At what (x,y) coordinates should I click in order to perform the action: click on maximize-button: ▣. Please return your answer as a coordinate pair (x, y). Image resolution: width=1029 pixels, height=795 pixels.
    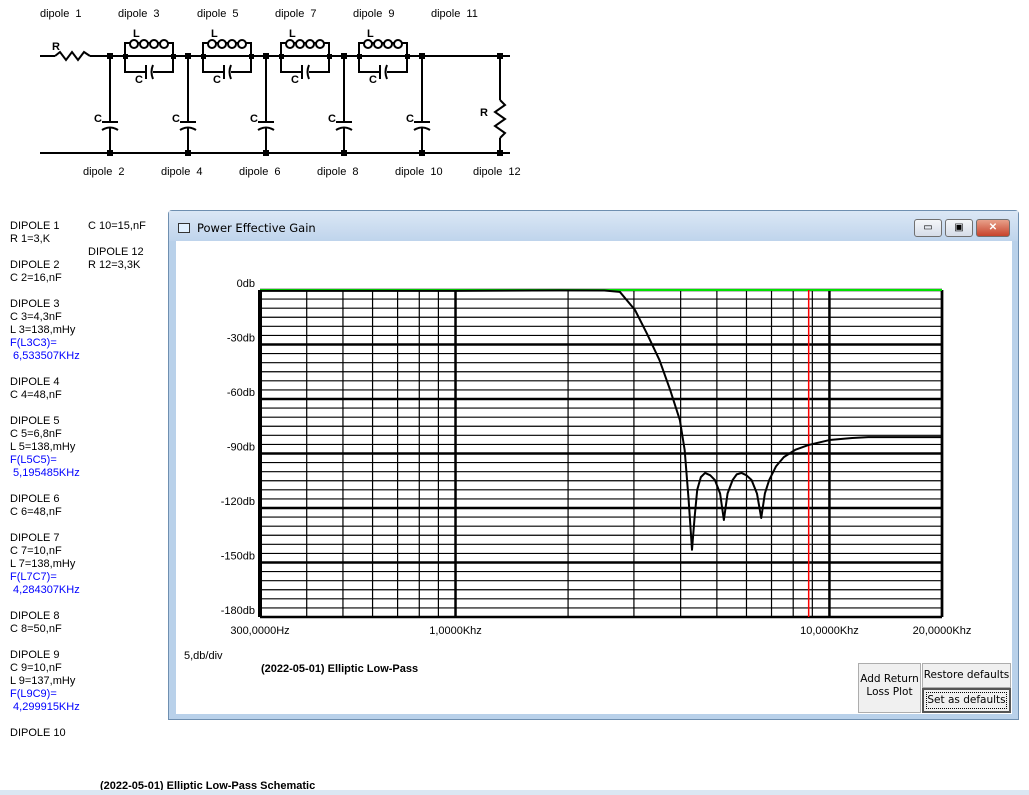
    Looking at the image, I should click on (959, 228).